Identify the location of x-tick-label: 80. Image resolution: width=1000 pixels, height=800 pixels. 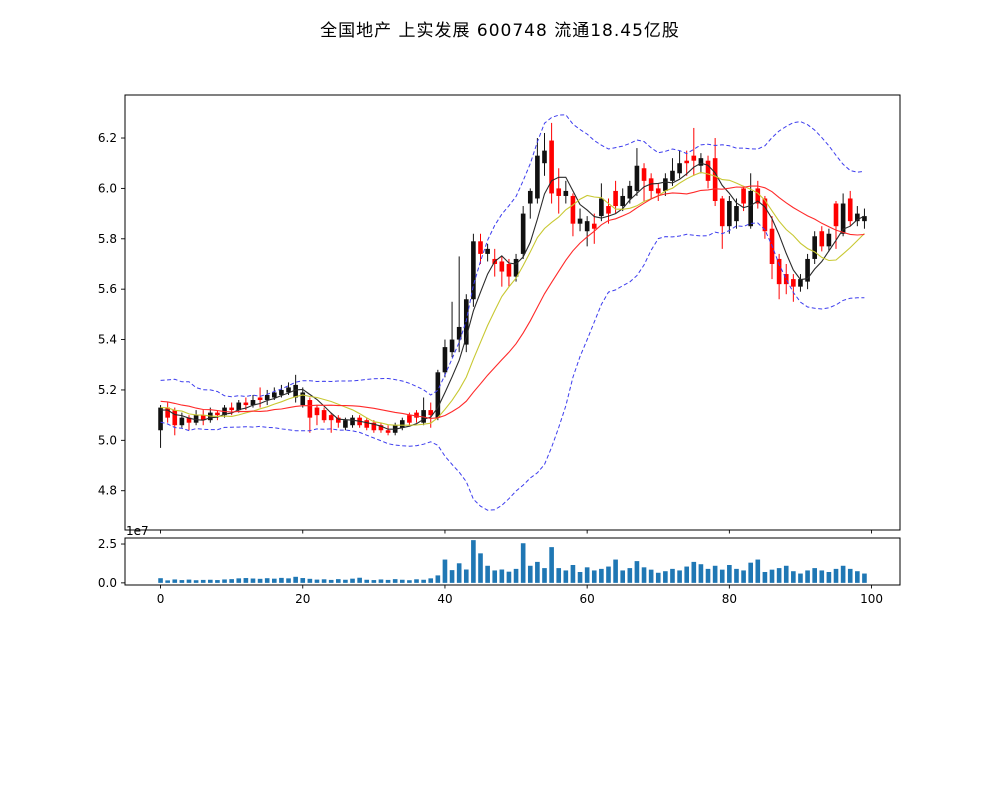
(729, 599).